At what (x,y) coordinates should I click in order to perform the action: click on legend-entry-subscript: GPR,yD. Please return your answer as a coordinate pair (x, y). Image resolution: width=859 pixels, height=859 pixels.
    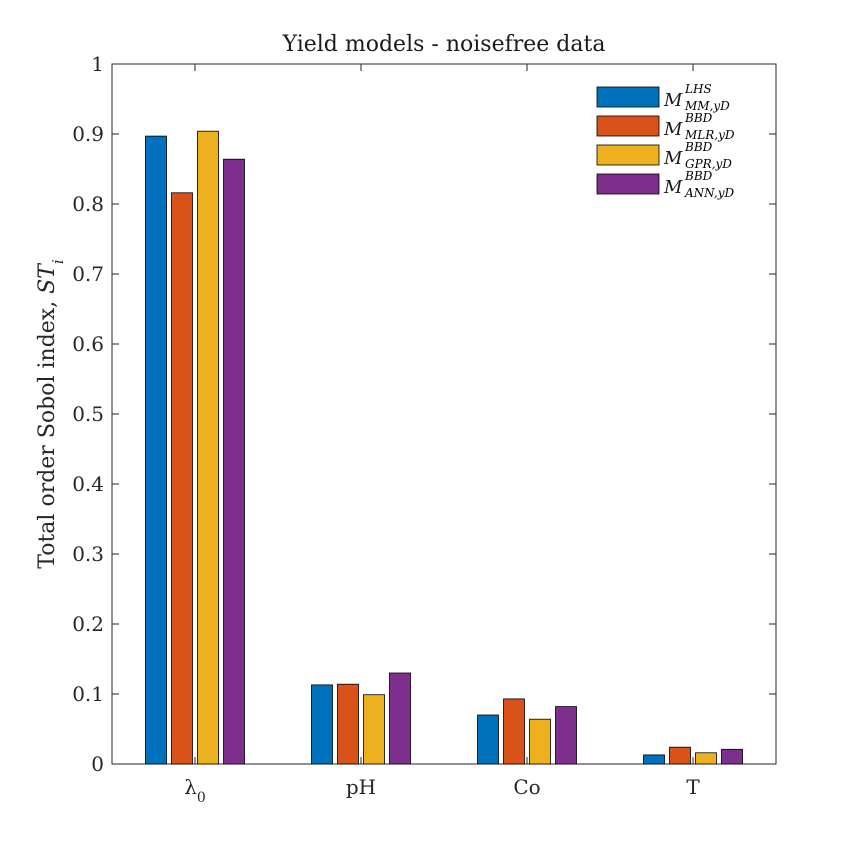
    Looking at the image, I should click on (708, 164).